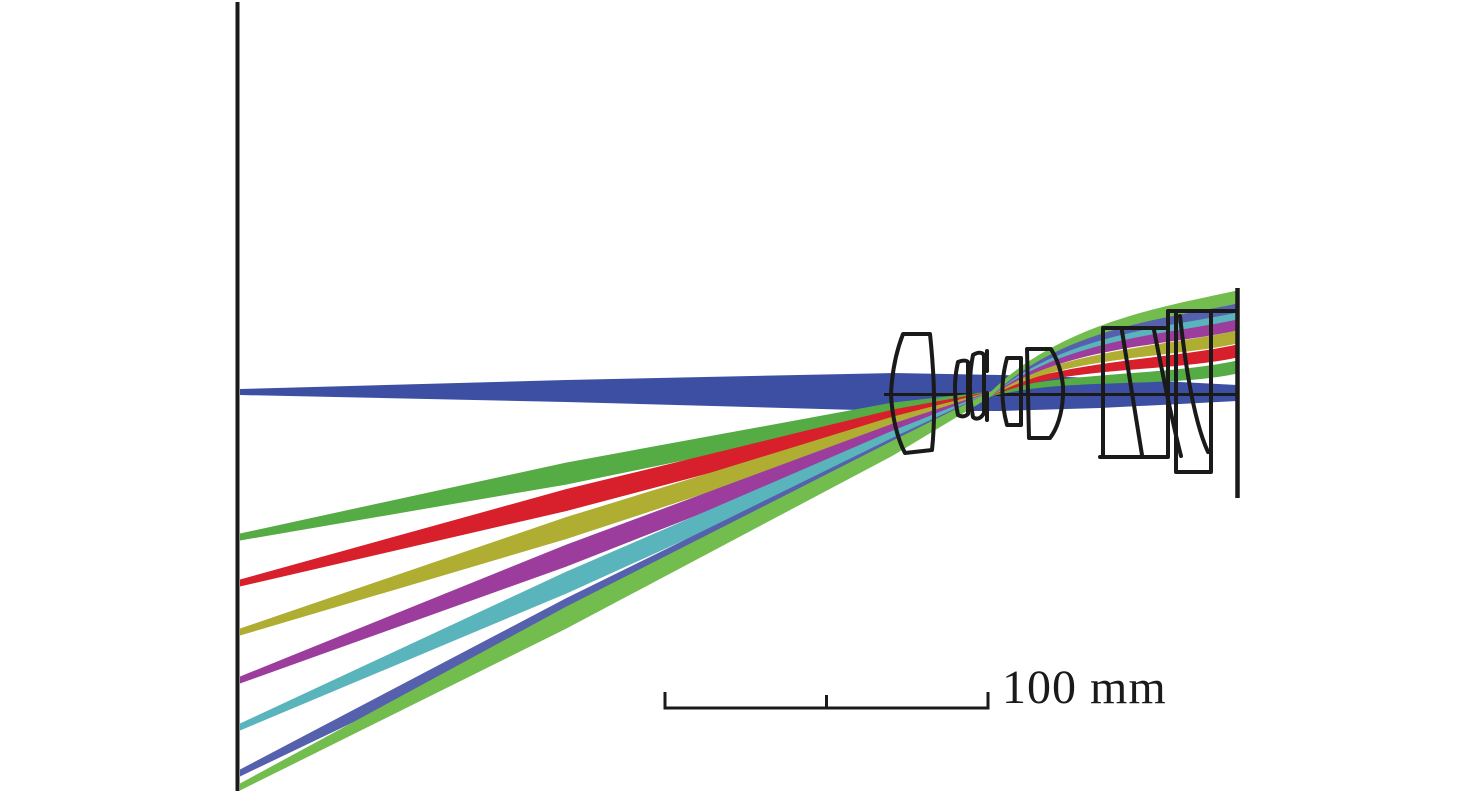  Describe the element at coordinates (961, 388) in the screenshot. I see `lens-relay-doublet-a` at that location.